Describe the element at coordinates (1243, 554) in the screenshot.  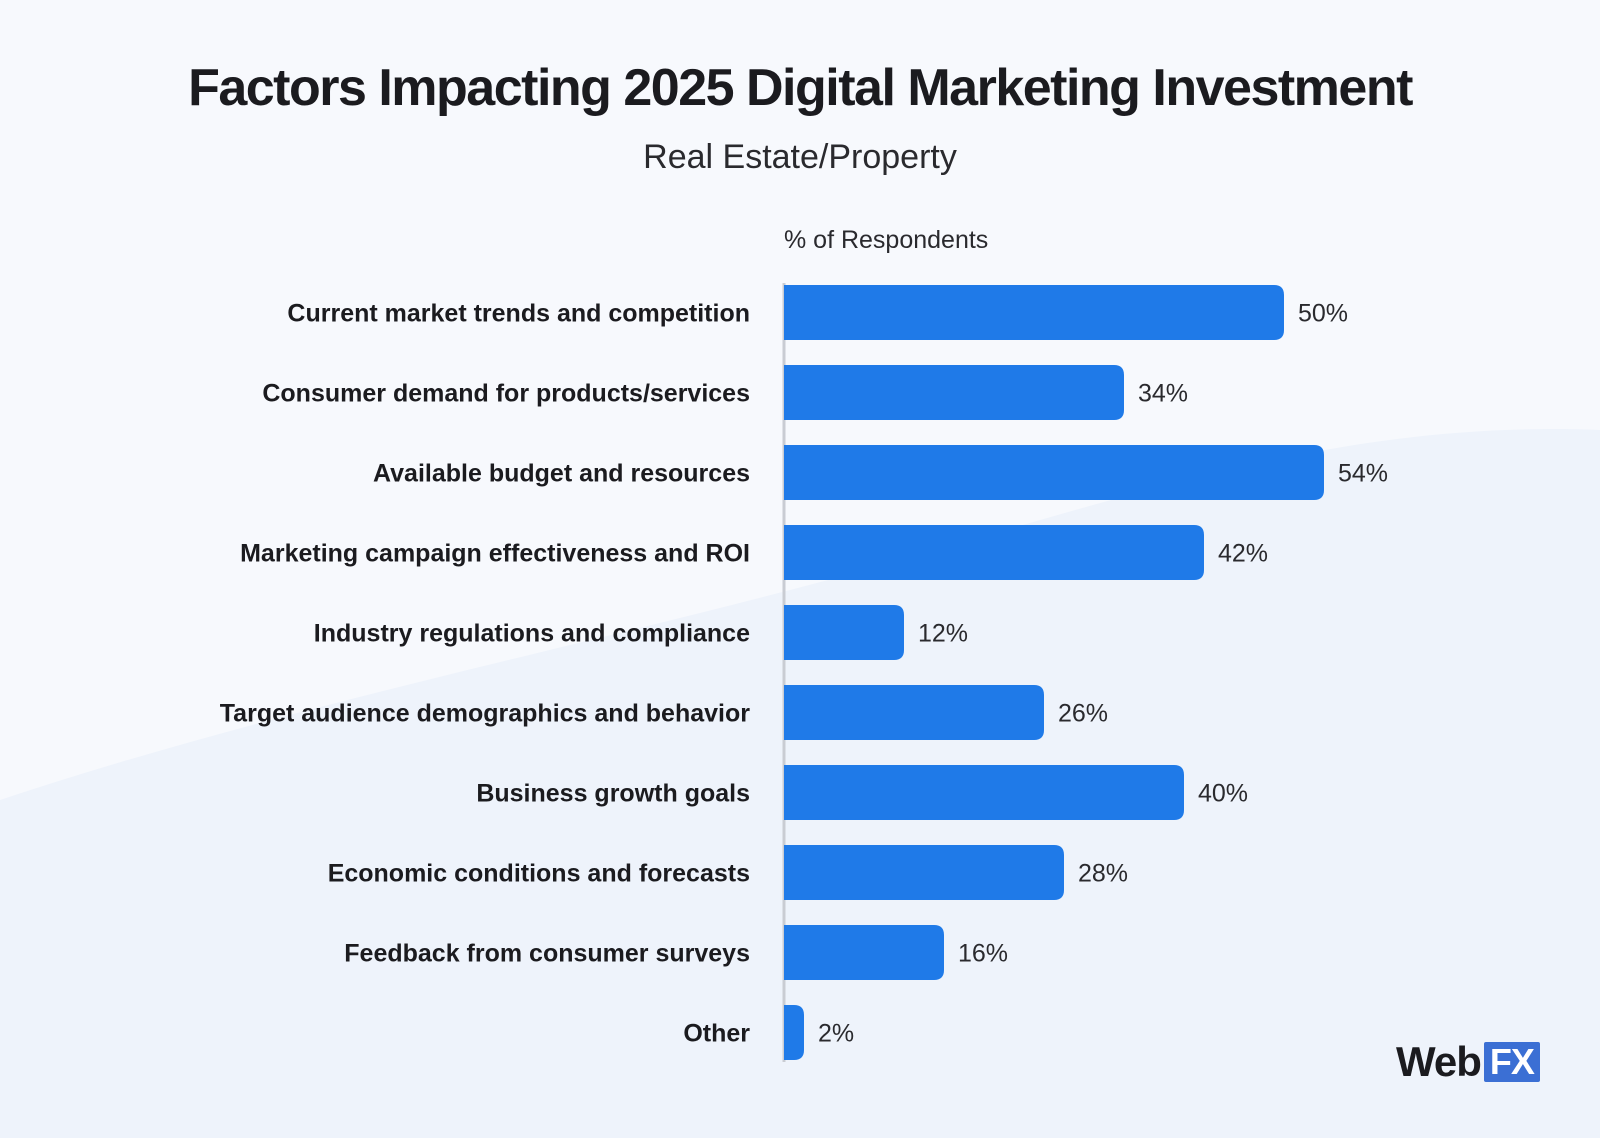
I see `value-label: 42%` at that location.